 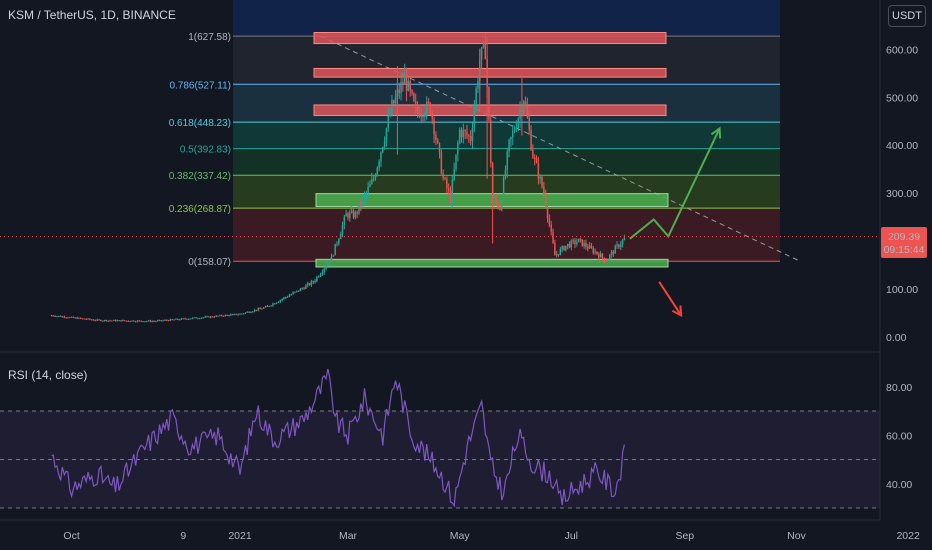 What do you see at coordinates (904, 242) in the screenshot?
I see `price-label-box` at bounding box center [904, 242].